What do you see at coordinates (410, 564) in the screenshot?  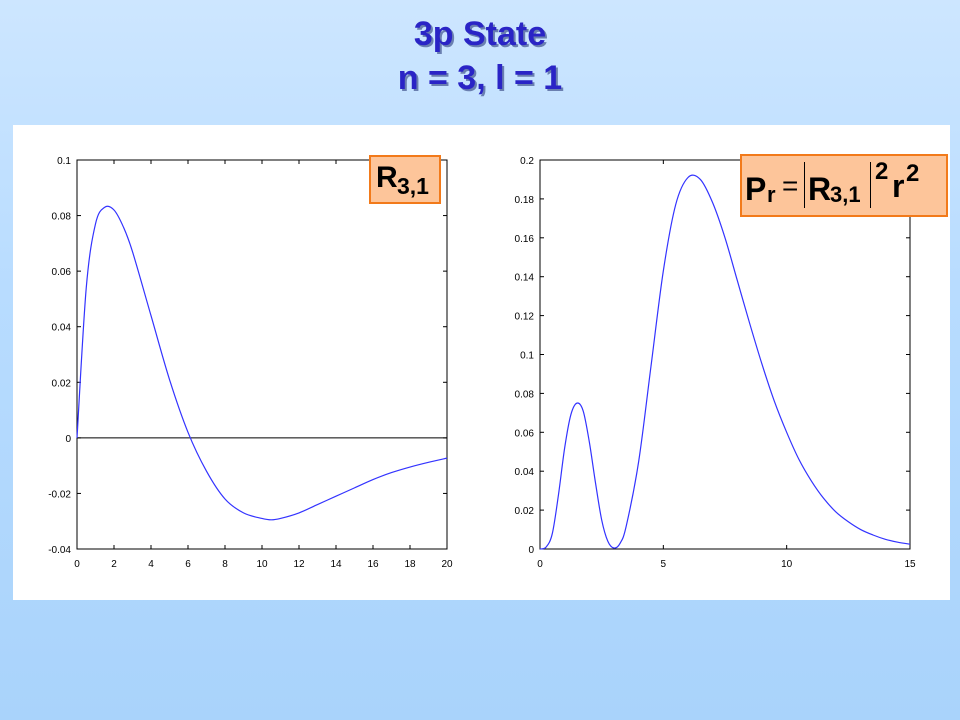 I see `left-x-tick-label: 18` at bounding box center [410, 564].